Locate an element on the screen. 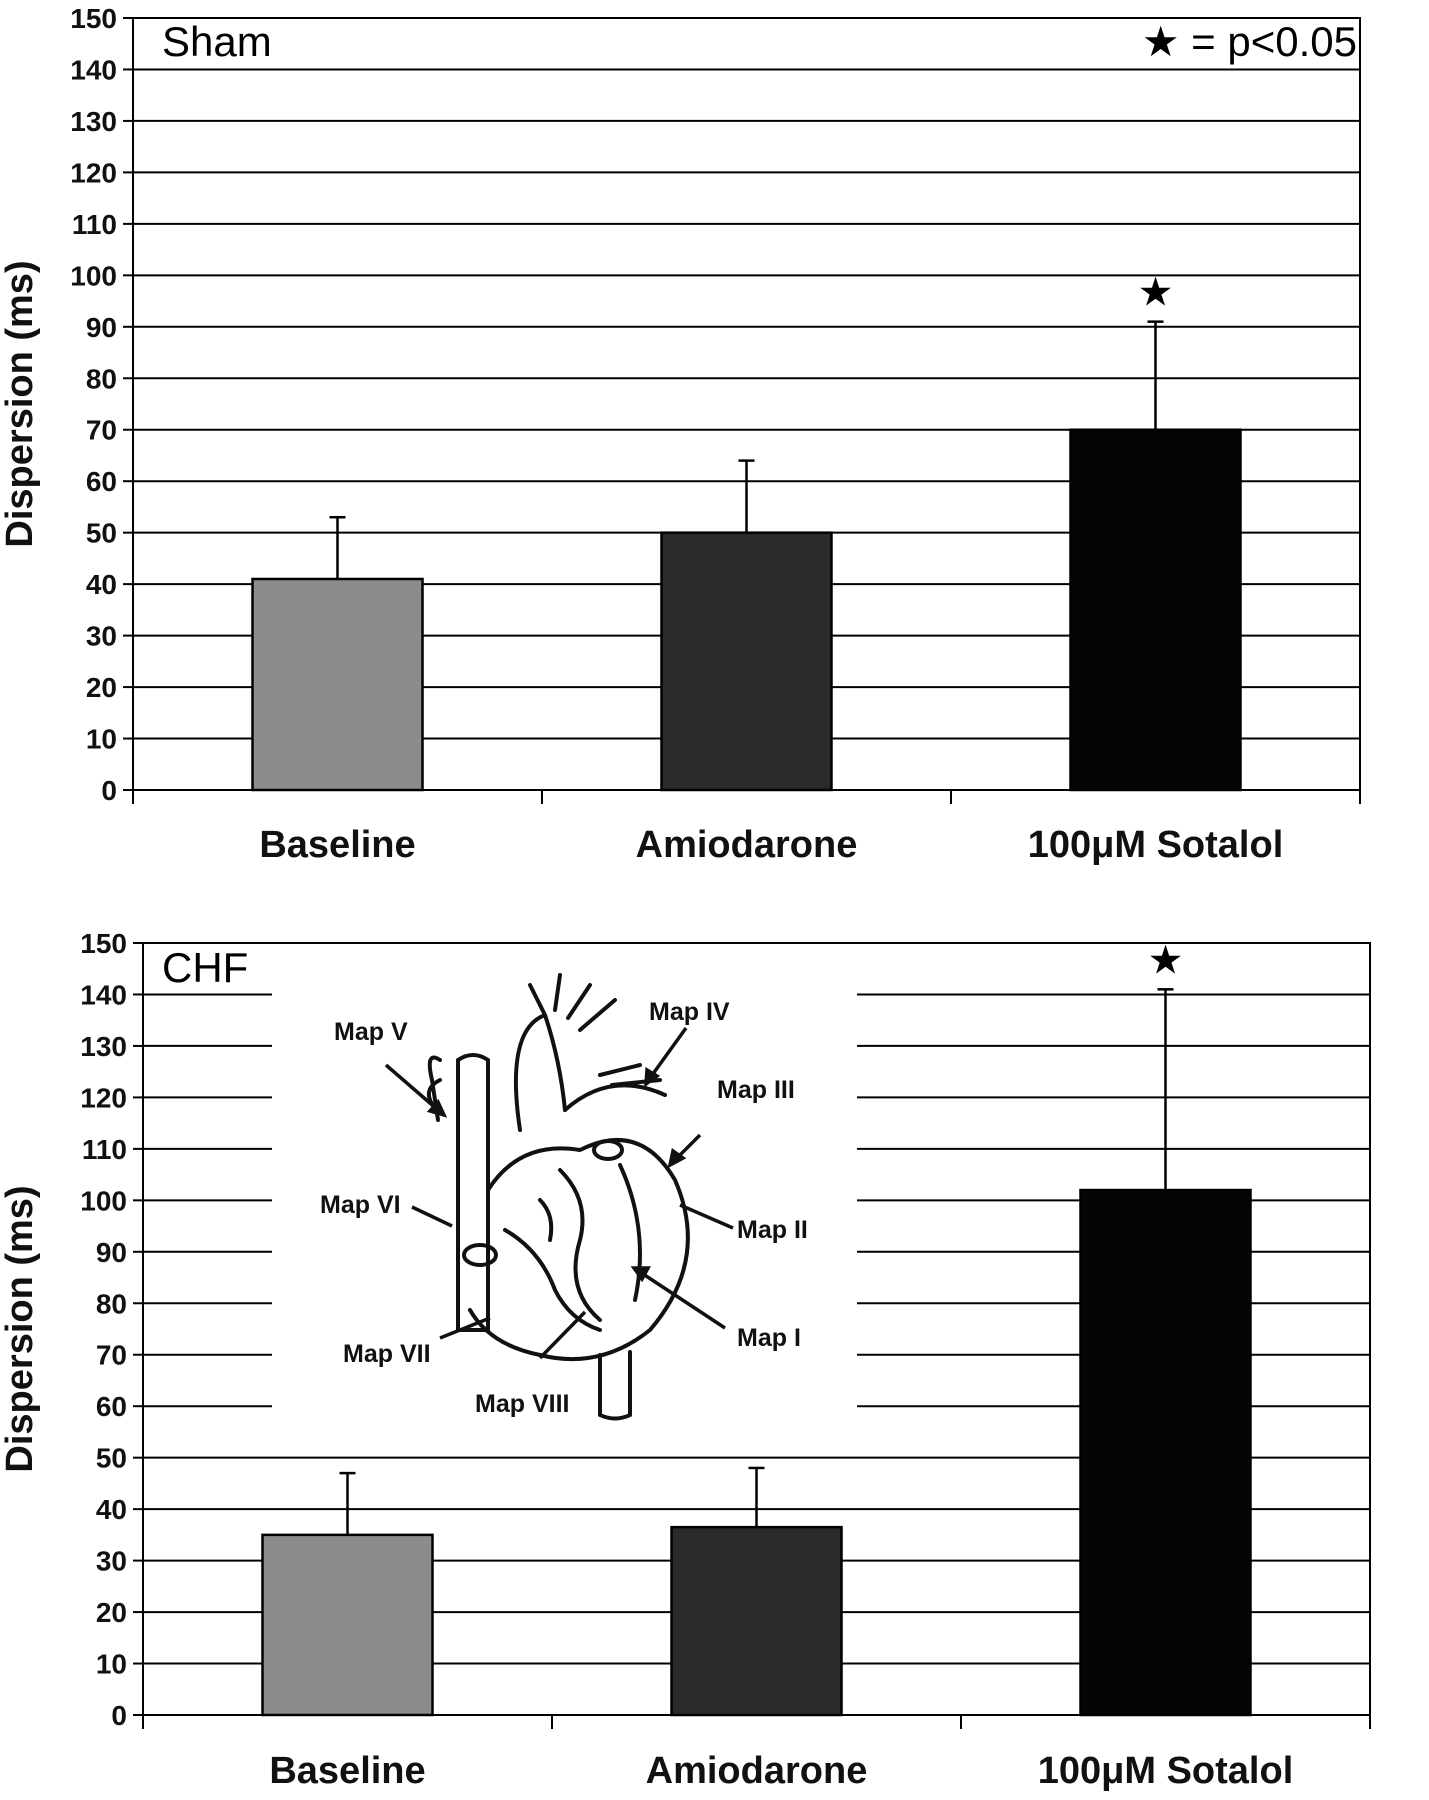 The height and width of the screenshot is (1800, 1429). map-vi-label: Map VI is located at coordinates (360, 1205).